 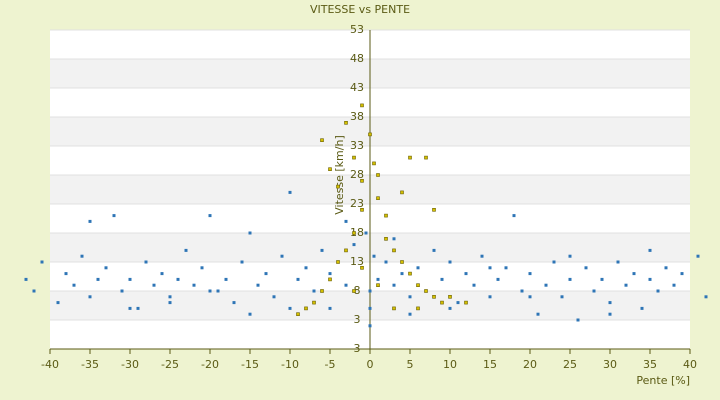 I want to click on y-tick-label: 28, so click(x=357, y=174).